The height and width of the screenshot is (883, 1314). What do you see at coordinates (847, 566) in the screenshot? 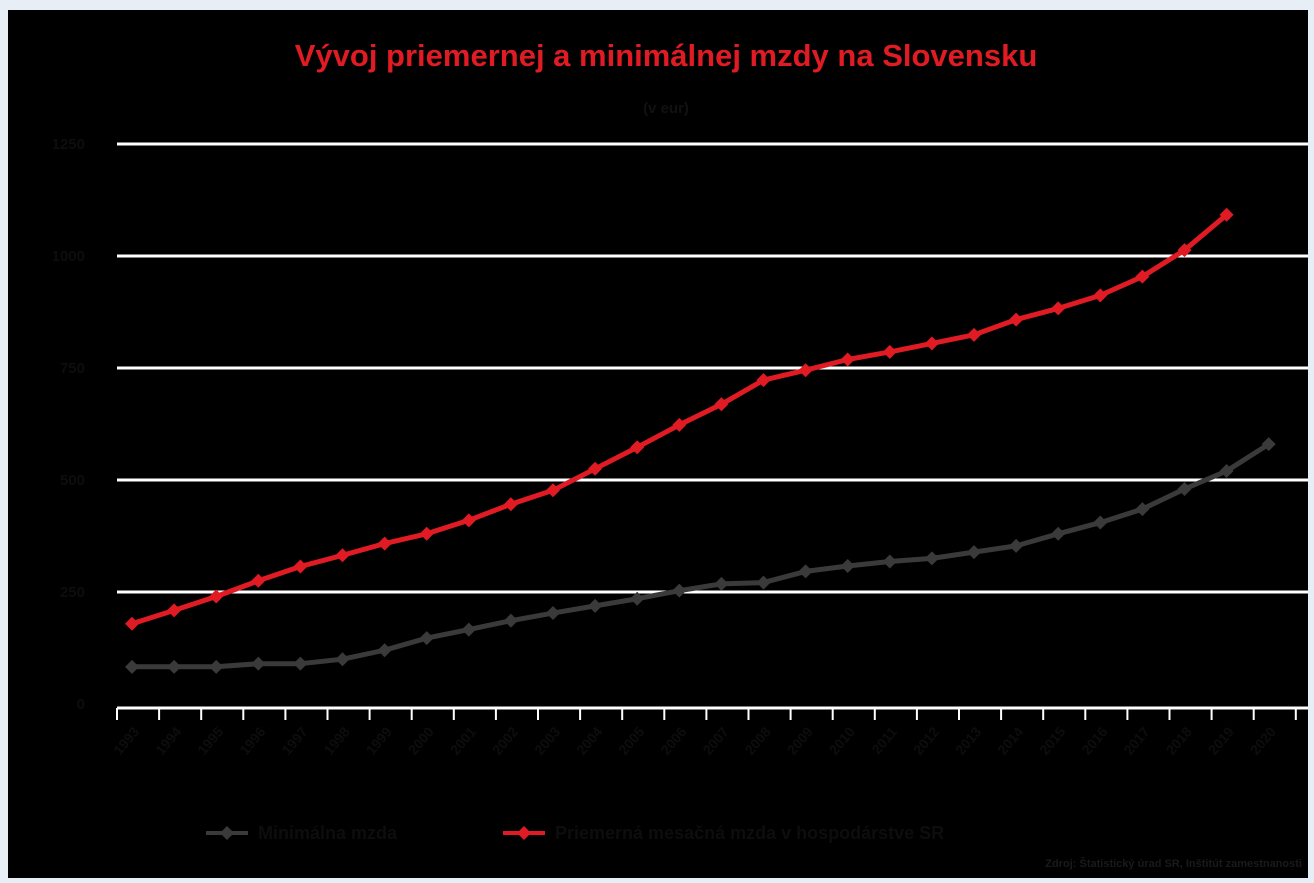
I see `minimum-wage-point-2010` at bounding box center [847, 566].